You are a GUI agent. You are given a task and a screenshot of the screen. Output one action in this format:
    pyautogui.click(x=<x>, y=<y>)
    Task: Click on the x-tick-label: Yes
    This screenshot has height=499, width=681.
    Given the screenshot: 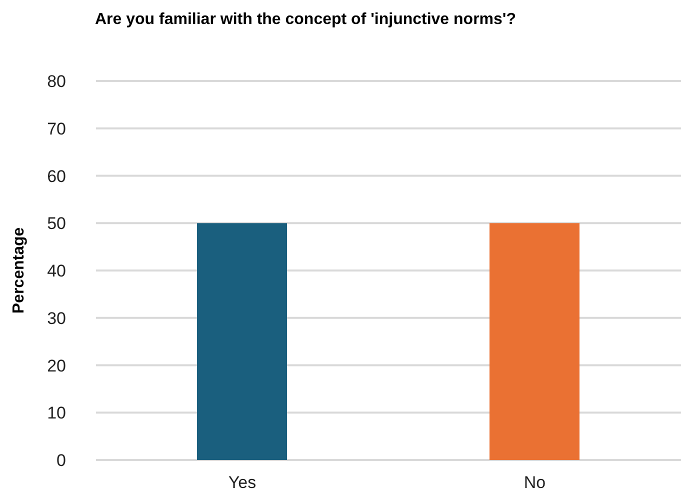 What is the action you would take?
    pyautogui.click(x=242, y=482)
    